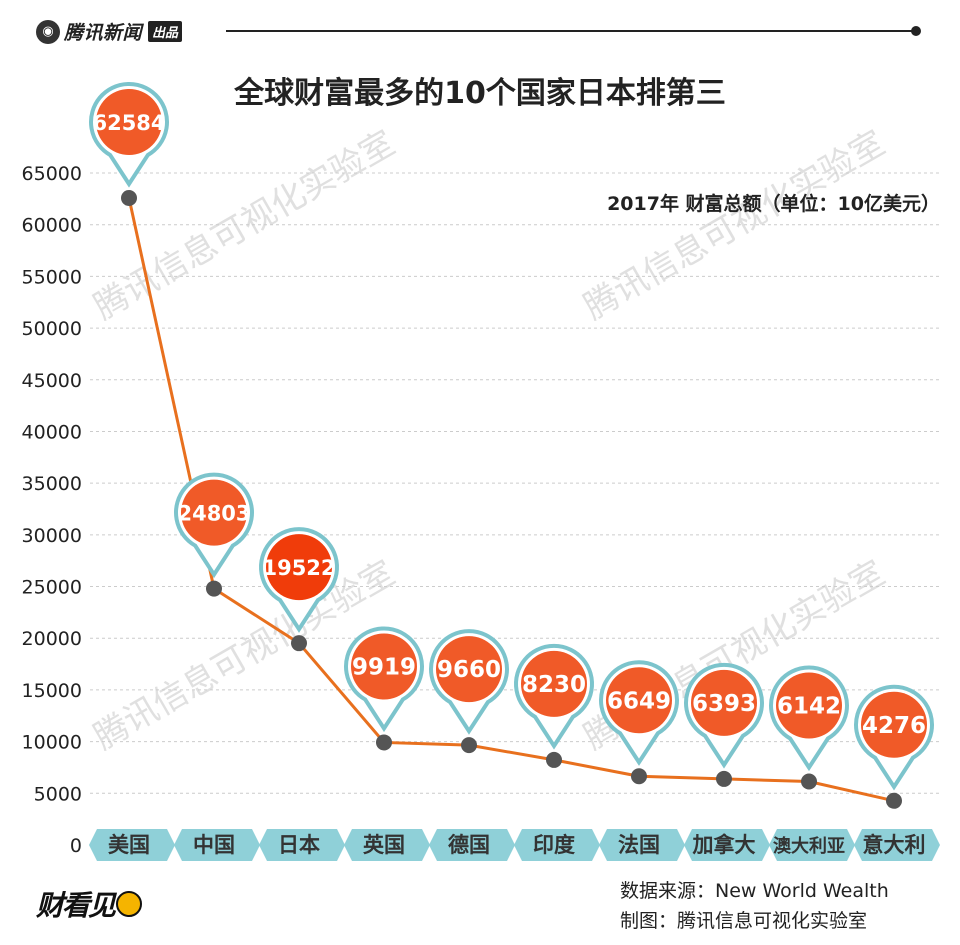  I want to click on y-tick-label: 5000, so click(58, 794).